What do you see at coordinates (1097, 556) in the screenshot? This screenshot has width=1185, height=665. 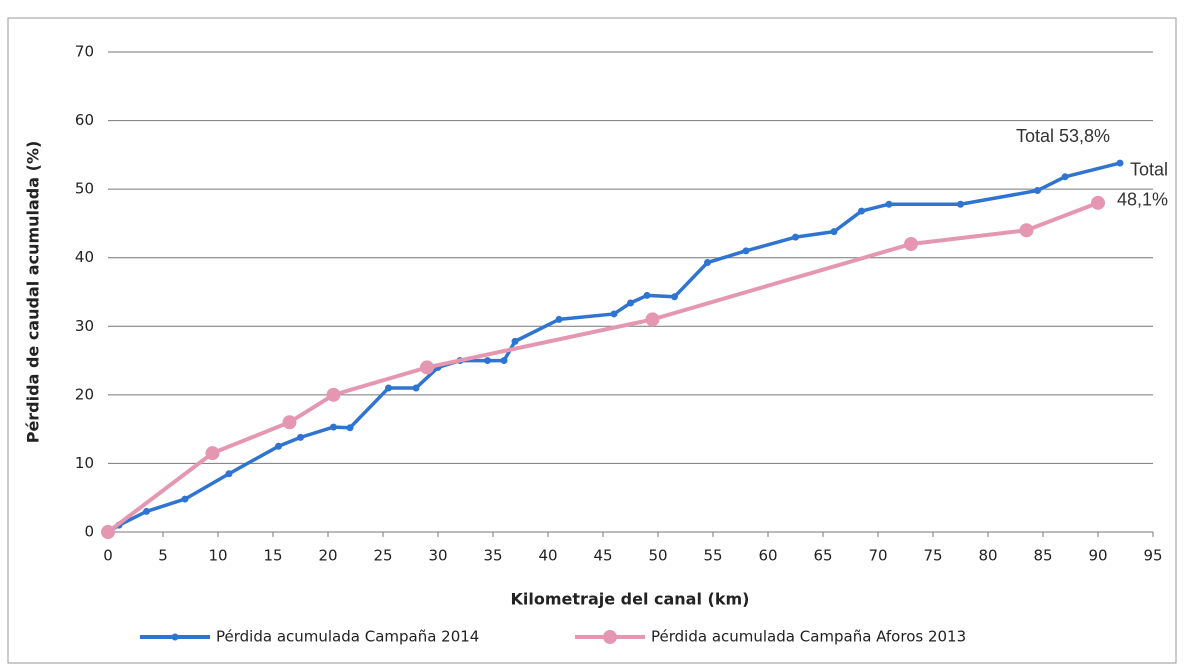 I see `x-tick-label: 90` at bounding box center [1097, 556].